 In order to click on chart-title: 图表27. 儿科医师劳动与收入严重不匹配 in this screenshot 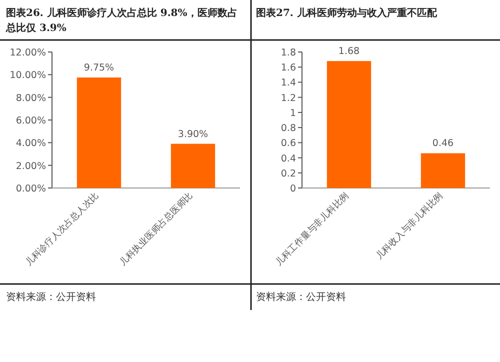, I will do `click(347, 13)`.